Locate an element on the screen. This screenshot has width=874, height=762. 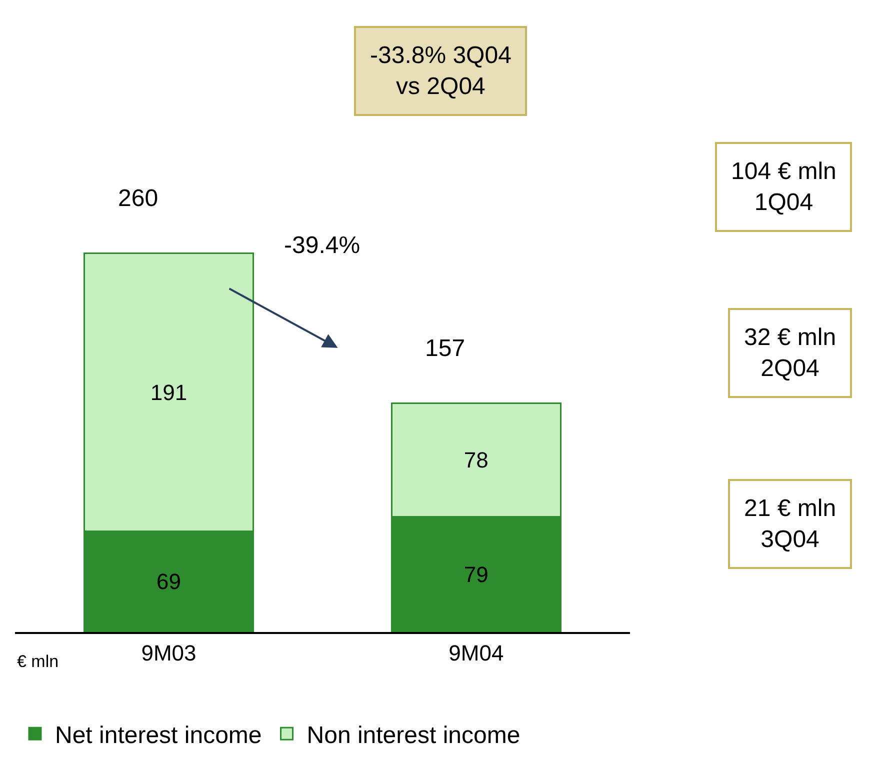
x-tick-label: 9M03 is located at coordinates (168, 653).